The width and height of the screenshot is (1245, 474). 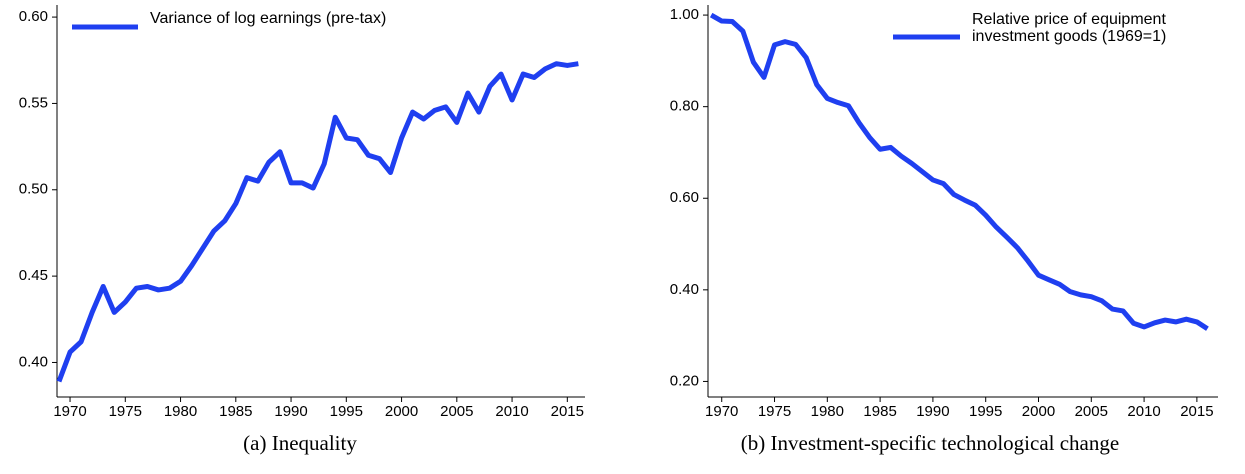 What do you see at coordinates (33, 102) in the screenshot?
I see `y-tick-label: 0.55` at bounding box center [33, 102].